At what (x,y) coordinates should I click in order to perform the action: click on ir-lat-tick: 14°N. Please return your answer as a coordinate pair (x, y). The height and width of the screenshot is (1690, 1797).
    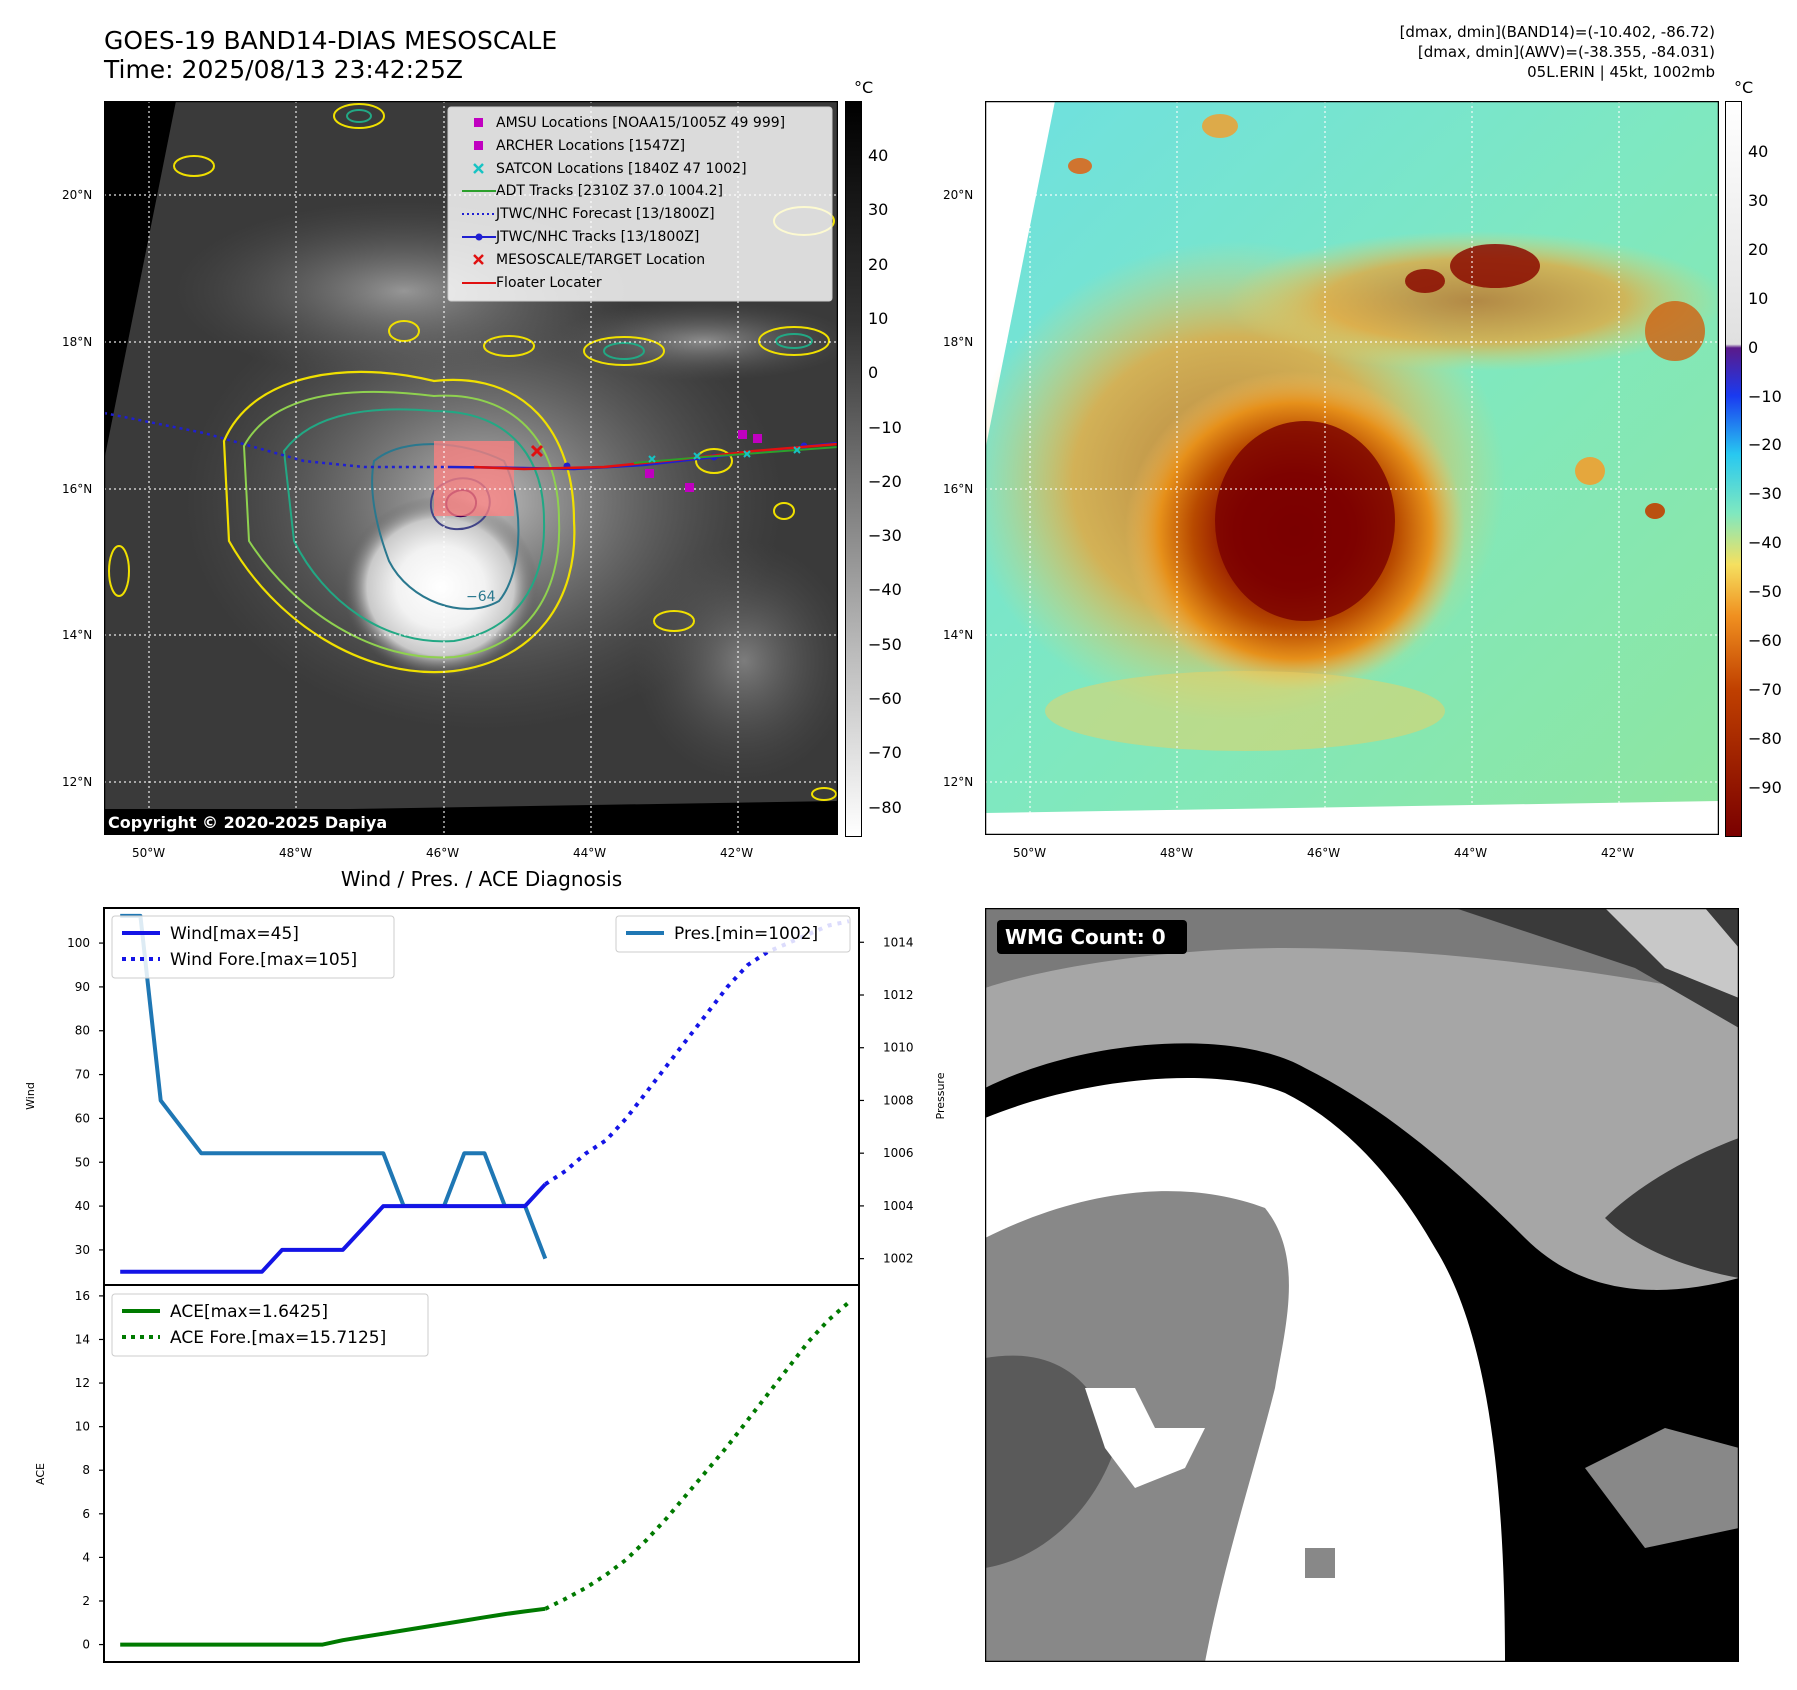
    Looking at the image, I should click on (77, 635).